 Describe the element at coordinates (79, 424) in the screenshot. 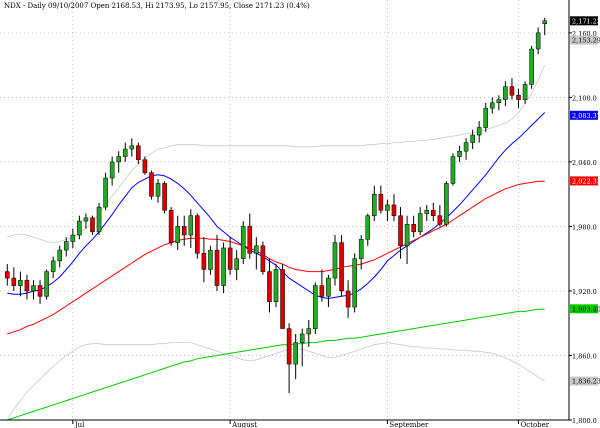

I see `x-tick-label: Jul` at that location.